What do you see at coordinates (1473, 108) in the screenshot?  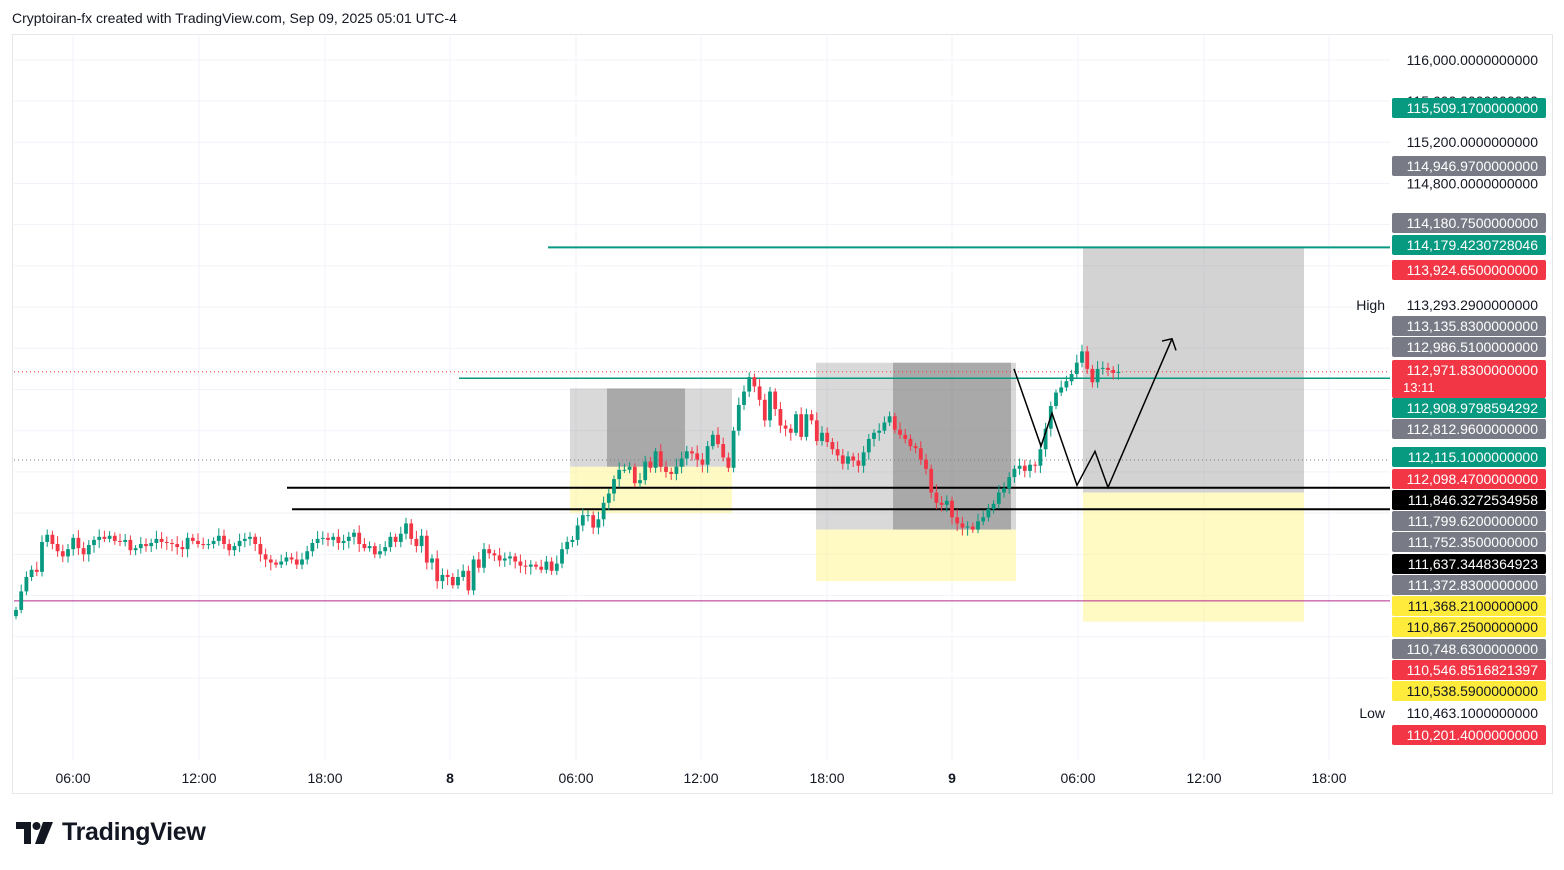 I see `price-label-text: 115,509.1700000000` at bounding box center [1473, 108].